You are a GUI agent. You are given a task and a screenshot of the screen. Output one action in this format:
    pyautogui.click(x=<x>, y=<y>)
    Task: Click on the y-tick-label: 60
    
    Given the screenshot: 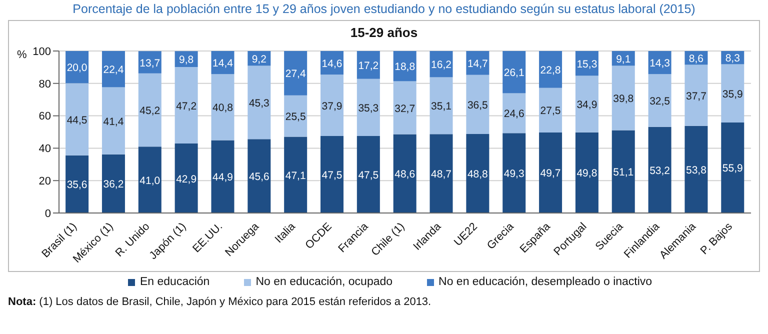 What is the action you would take?
    pyautogui.click(x=44, y=116)
    